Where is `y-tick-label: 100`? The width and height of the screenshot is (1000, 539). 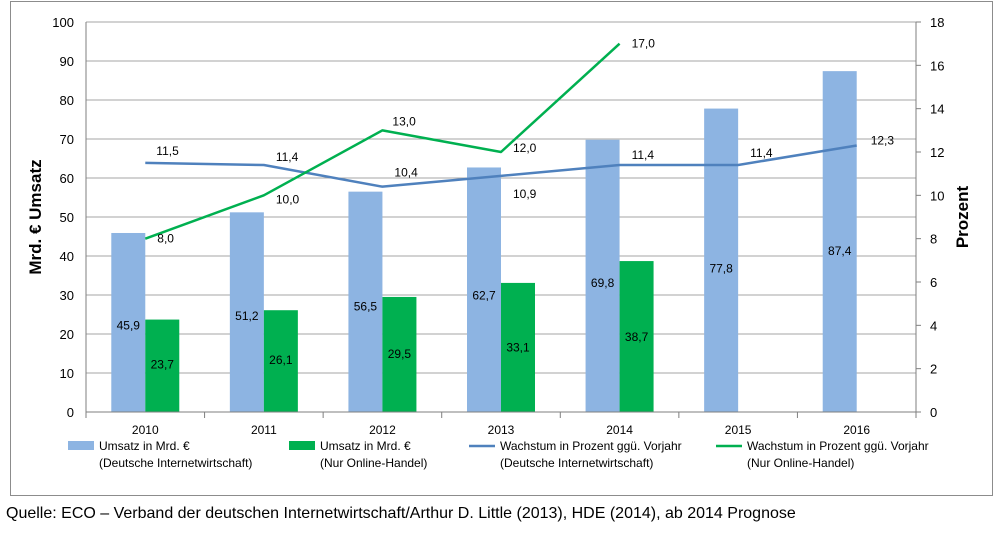 y-tick-label: 100 is located at coordinates (63, 22).